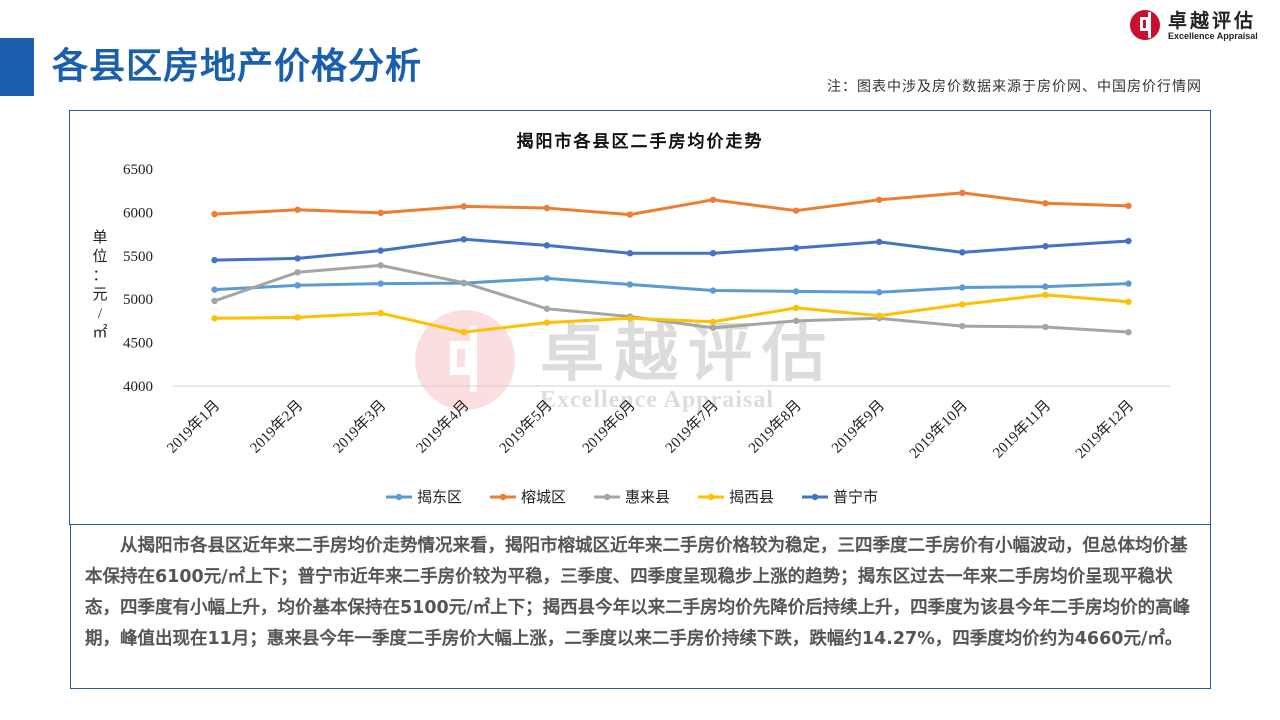 The height and width of the screenshot is (720, 1280). What do you see at coordinates (543, 497) in the screenshot?
I see `legend-label: 榕城区` at bounding box center [543, 497].